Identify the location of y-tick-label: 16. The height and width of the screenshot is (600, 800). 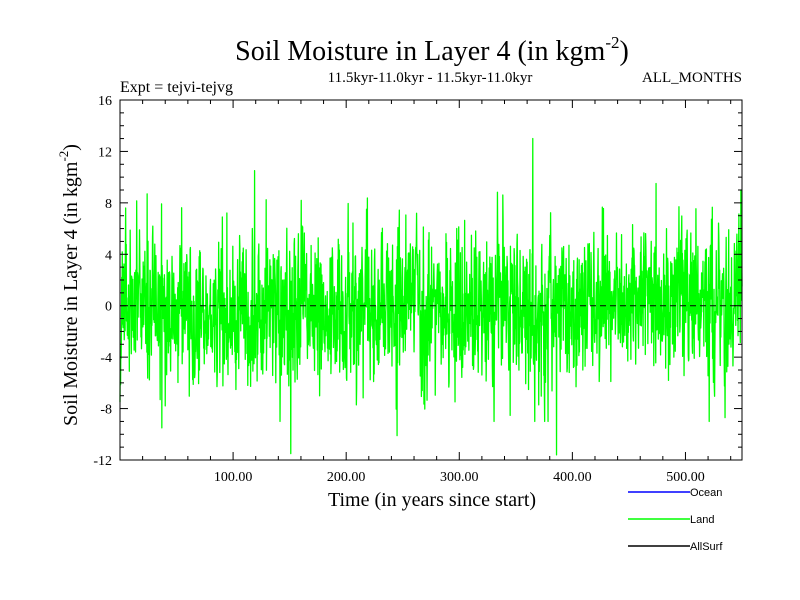
(105, 101).